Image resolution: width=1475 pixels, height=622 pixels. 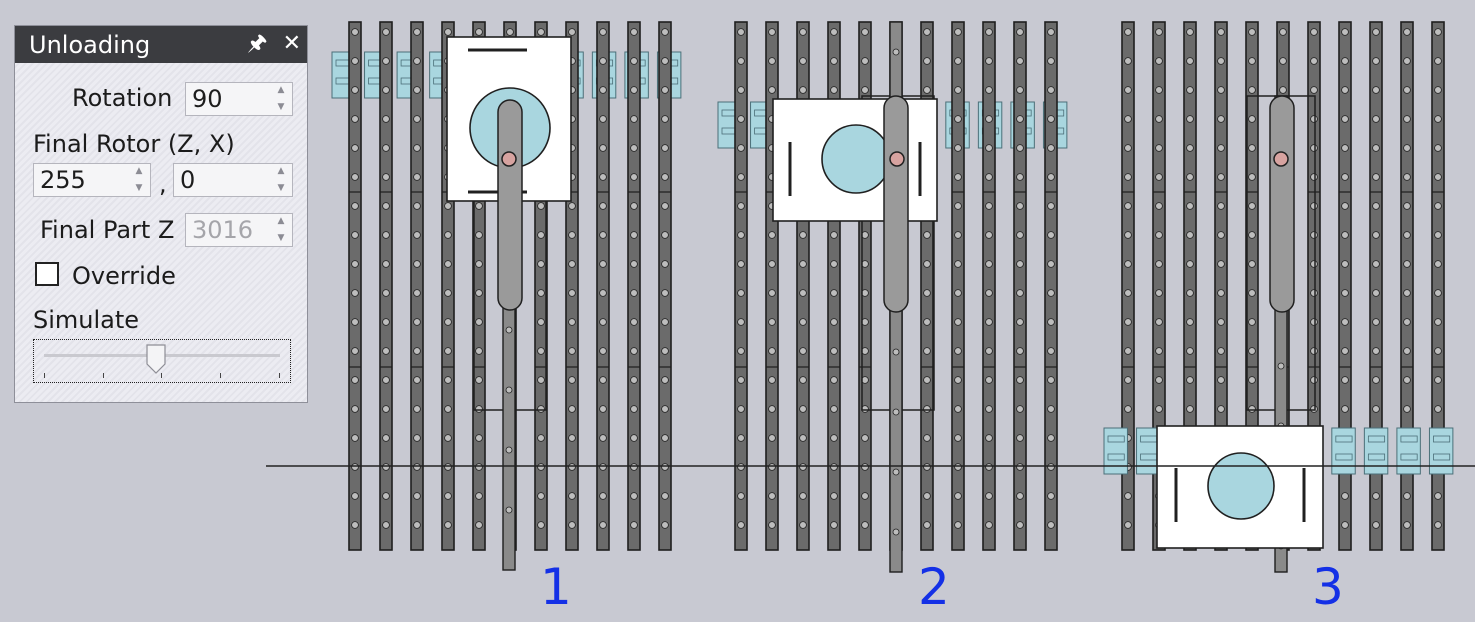 What do you see at coordinates (161, 44) in the screenshot?
I see `panel-titlebar: Unloading 🖈 ✕` at bounding box center [161, 44].